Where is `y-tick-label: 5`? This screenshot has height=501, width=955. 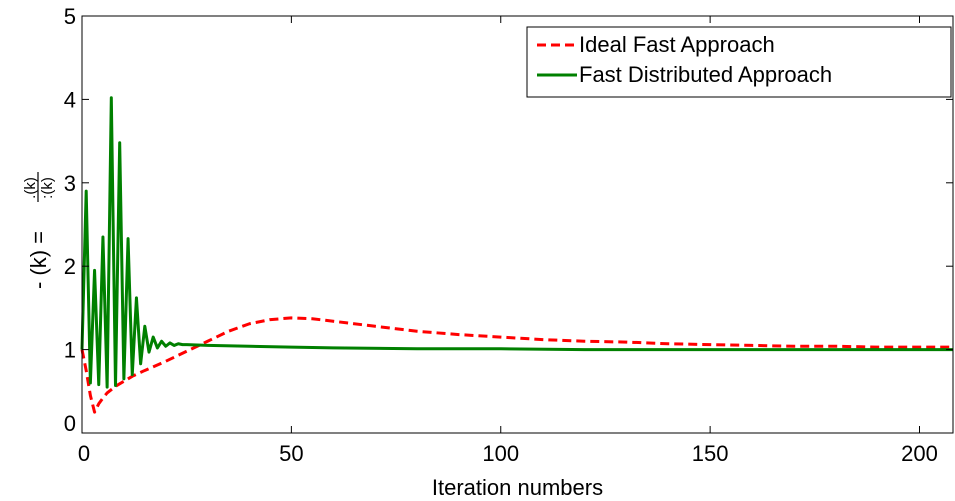 y-tick-label: 5 is located at coordinates (70, 16).